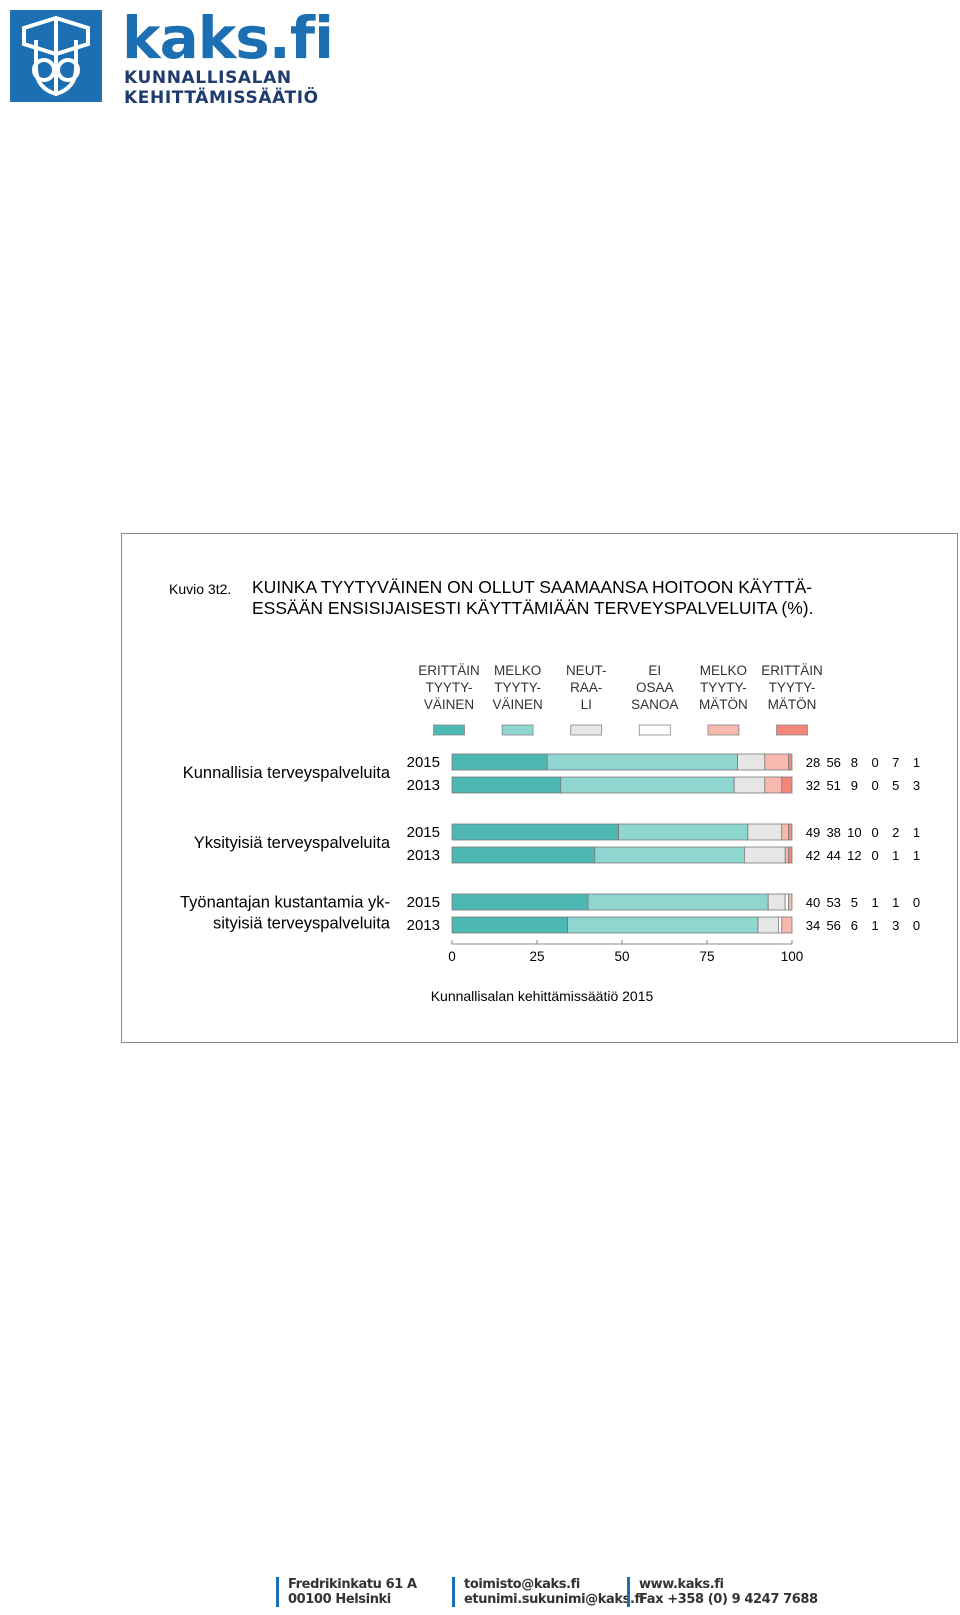  What do you see at coordinates (792, 670) in the screenshot?
I see `legend-label-6-line-1: ERITTÄIN` at bounding box center [792, 670].